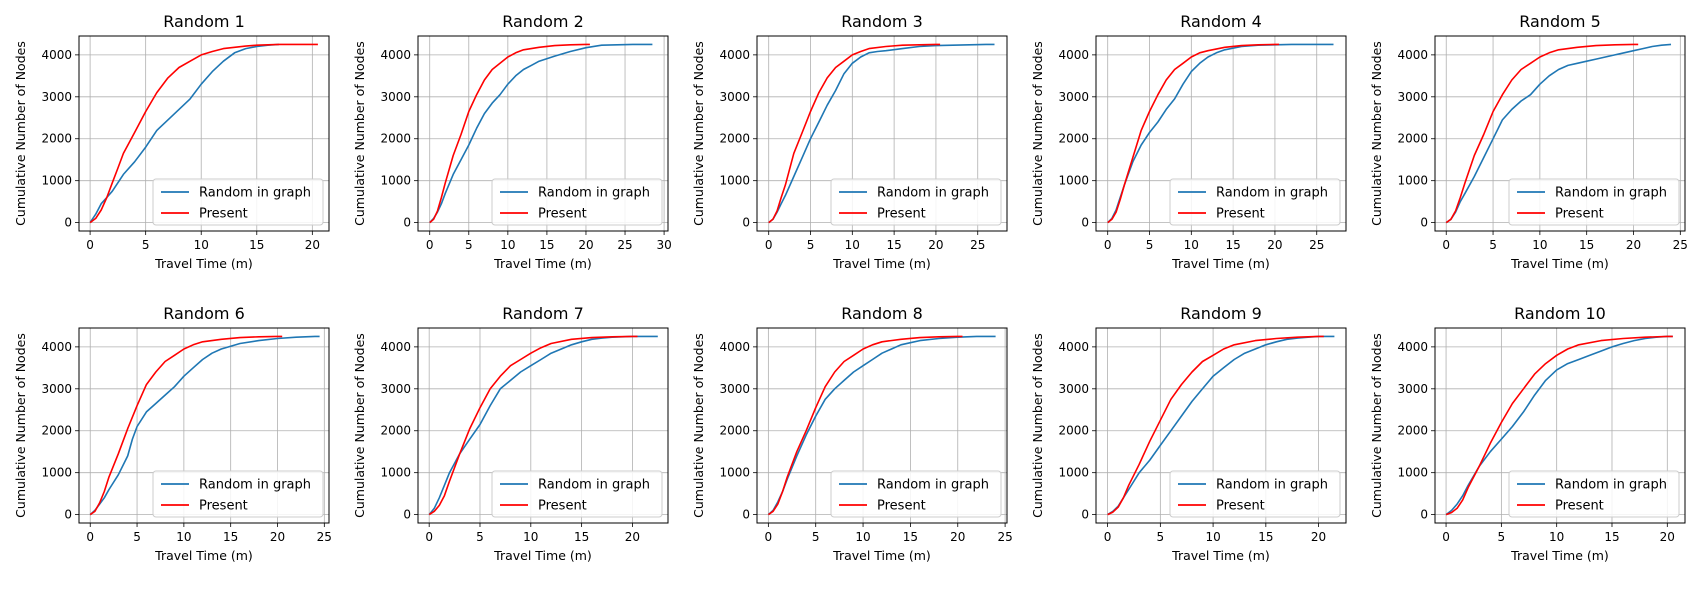  I want to click on x-tick-label: 20, so click(957, 537).